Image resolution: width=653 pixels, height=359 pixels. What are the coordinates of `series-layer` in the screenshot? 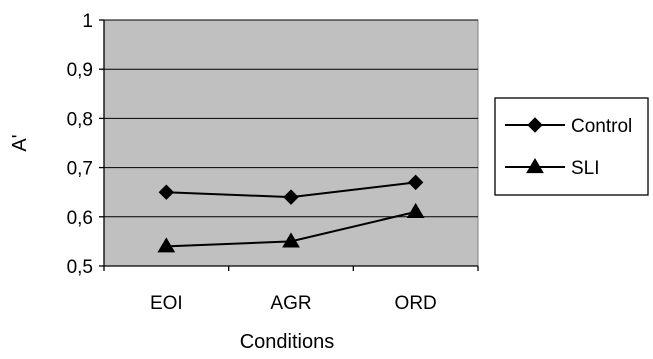 It's located at (291, 213).